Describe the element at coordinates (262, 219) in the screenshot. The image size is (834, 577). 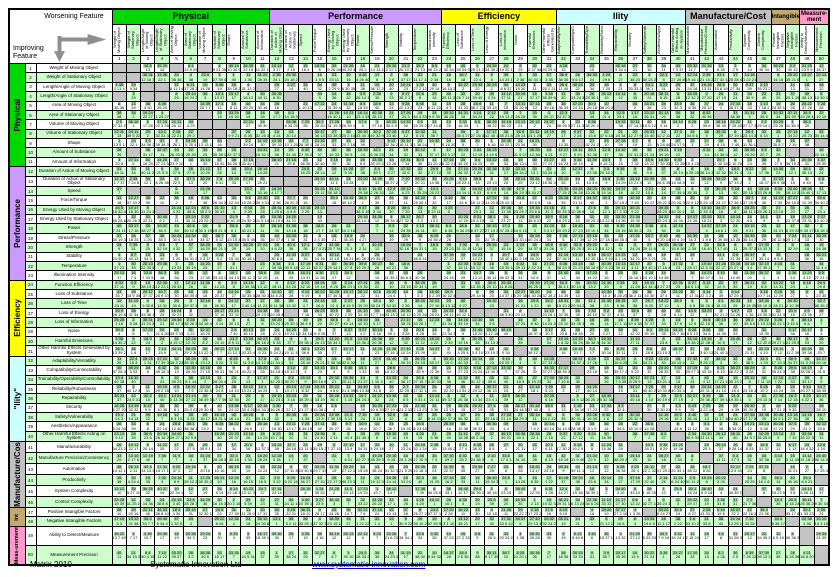
I see `matrix-cell: 40 11 5 14` at that location.